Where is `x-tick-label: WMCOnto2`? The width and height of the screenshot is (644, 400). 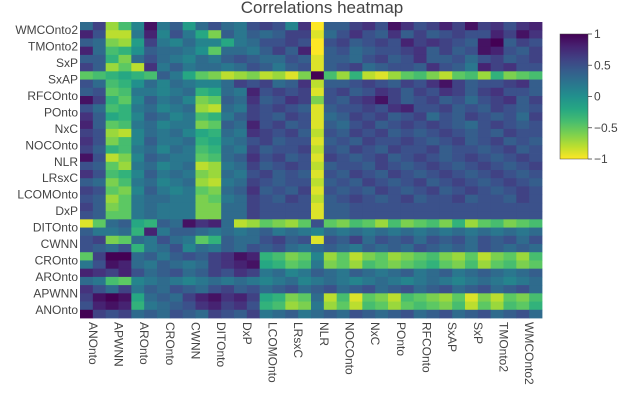
x-tick-label: WMCOnto2 is located at coordinates (529, 353).